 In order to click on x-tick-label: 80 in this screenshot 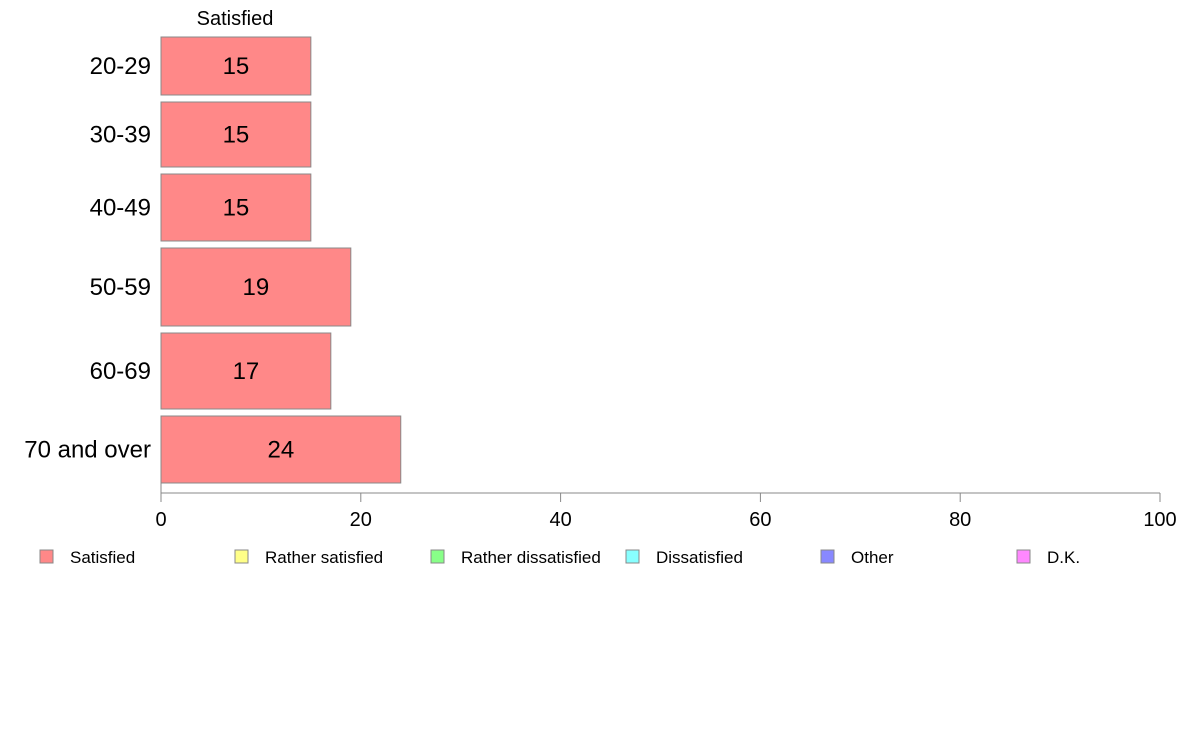, I will do `click(960, 520)`.